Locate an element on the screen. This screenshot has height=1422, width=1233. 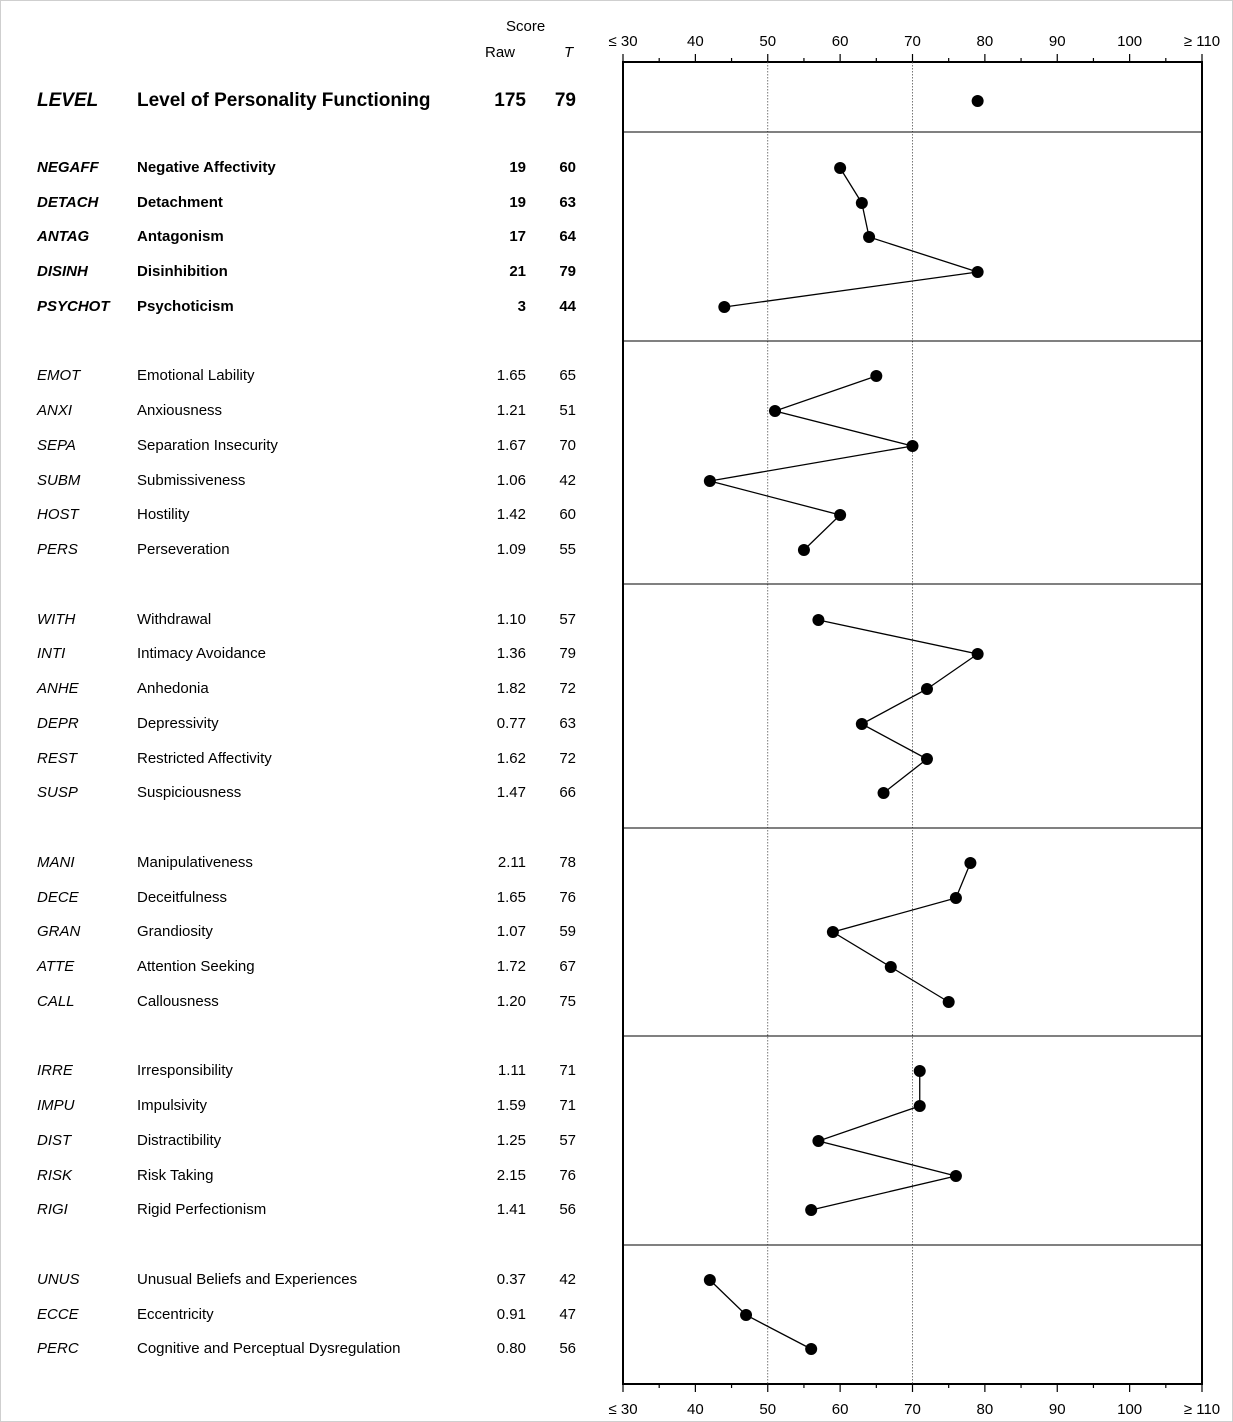
t-score: 56 is located at coordinates (567, 1348).